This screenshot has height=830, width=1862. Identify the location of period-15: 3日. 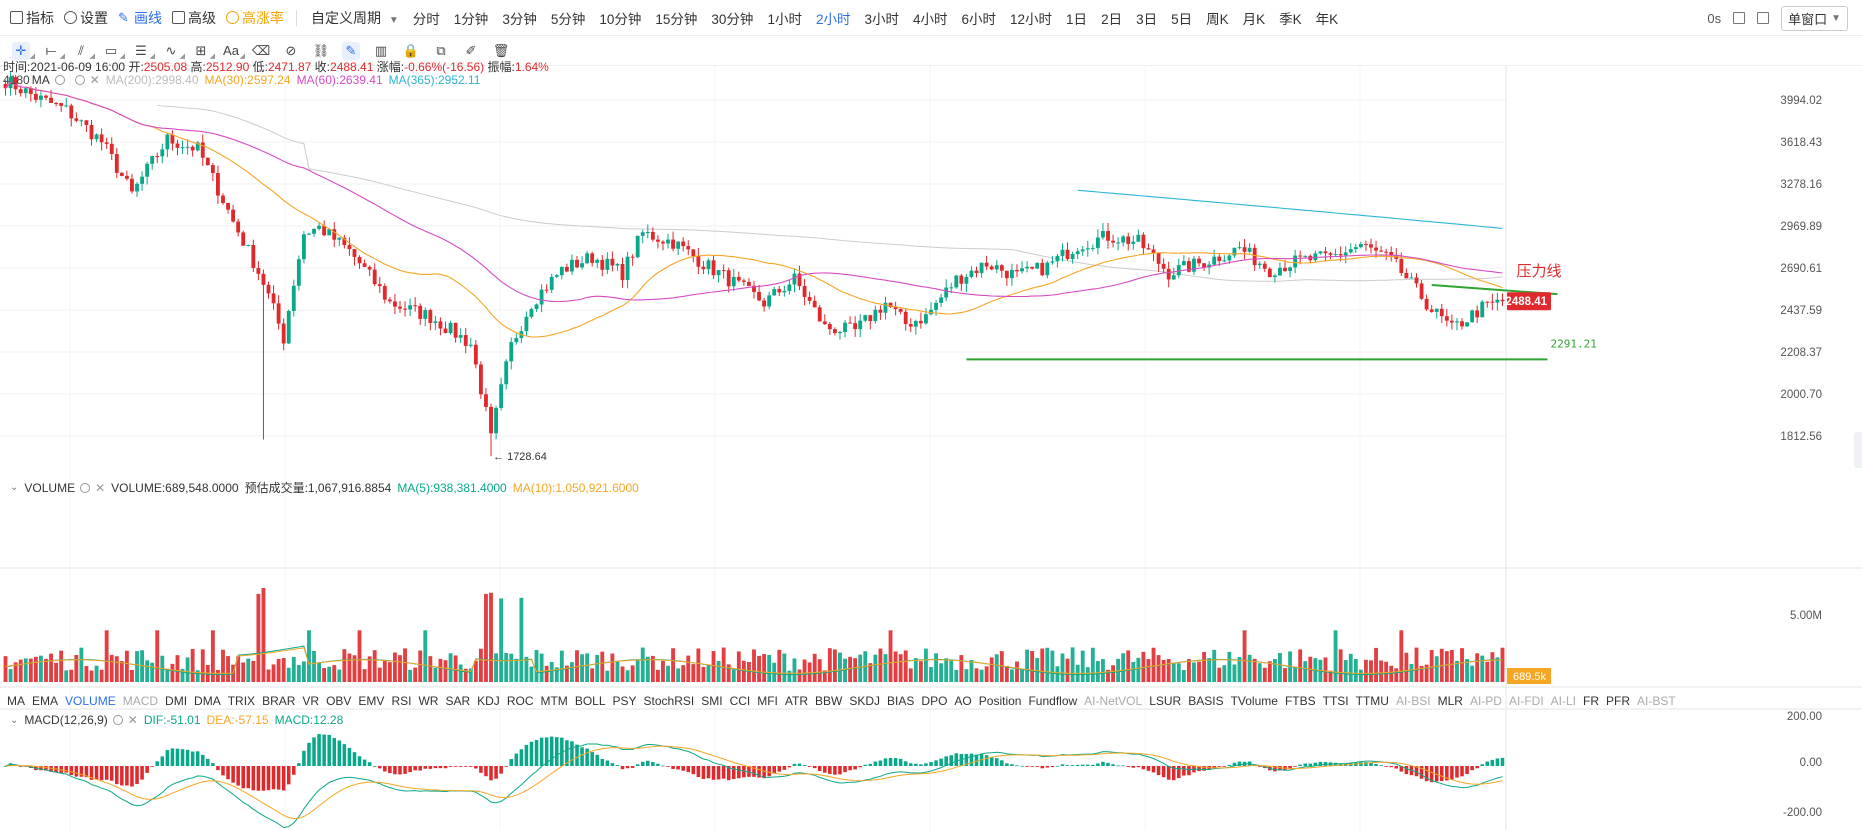
(1147, 19).